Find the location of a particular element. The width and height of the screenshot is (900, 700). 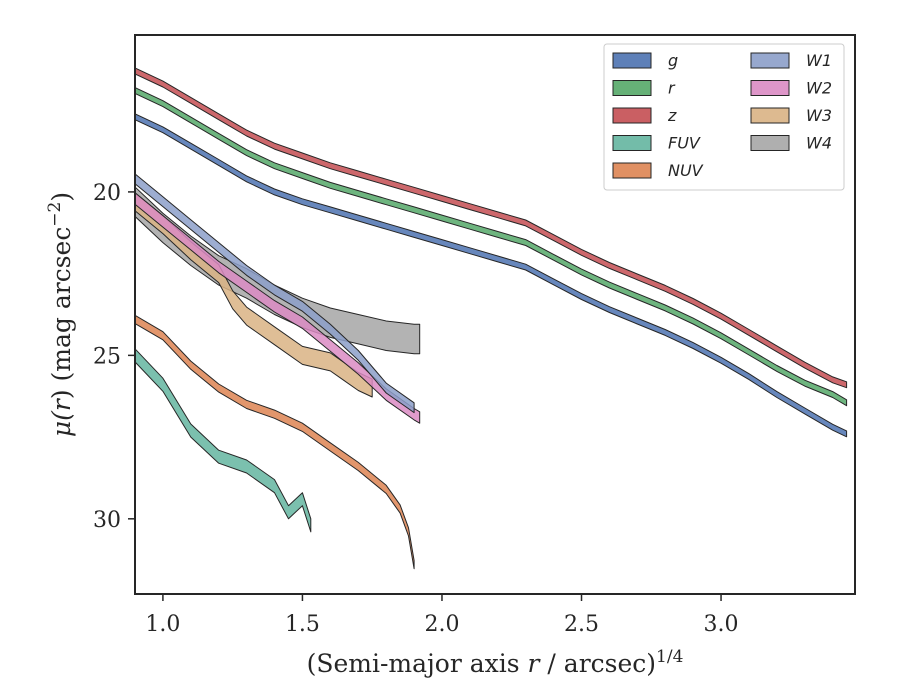

legend-swatch-FUV is located at coordinates (632, 143).